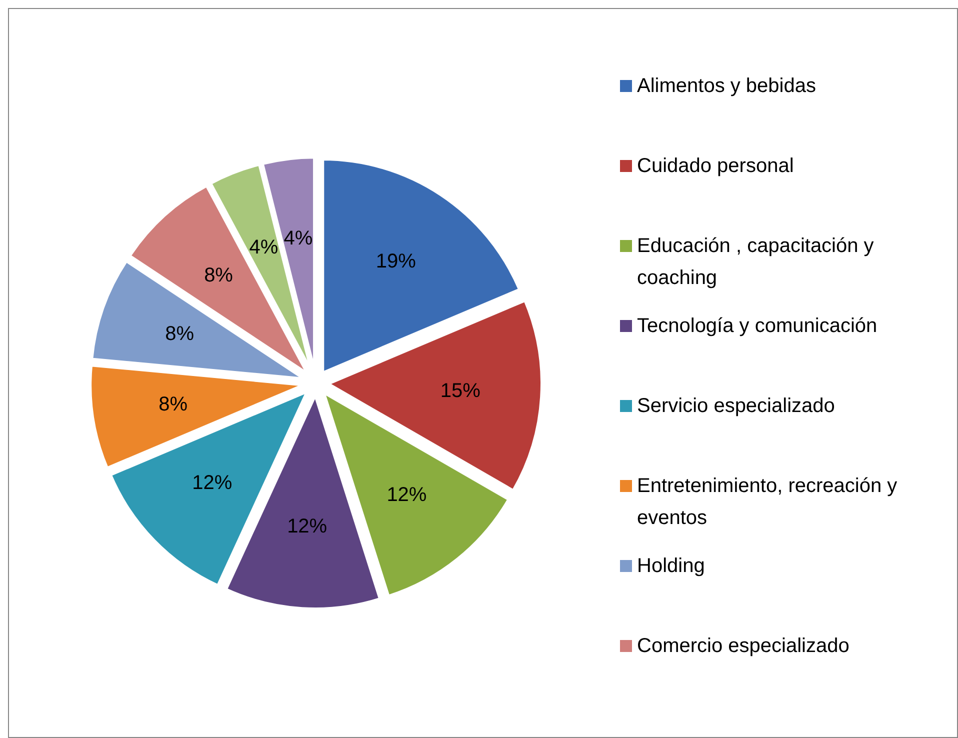 The height and width of the screenshot is (738, 958). Describe the element at coordinates (715, 166) in the screenshot. I see `legend-label: Cuidado personal` at that location.